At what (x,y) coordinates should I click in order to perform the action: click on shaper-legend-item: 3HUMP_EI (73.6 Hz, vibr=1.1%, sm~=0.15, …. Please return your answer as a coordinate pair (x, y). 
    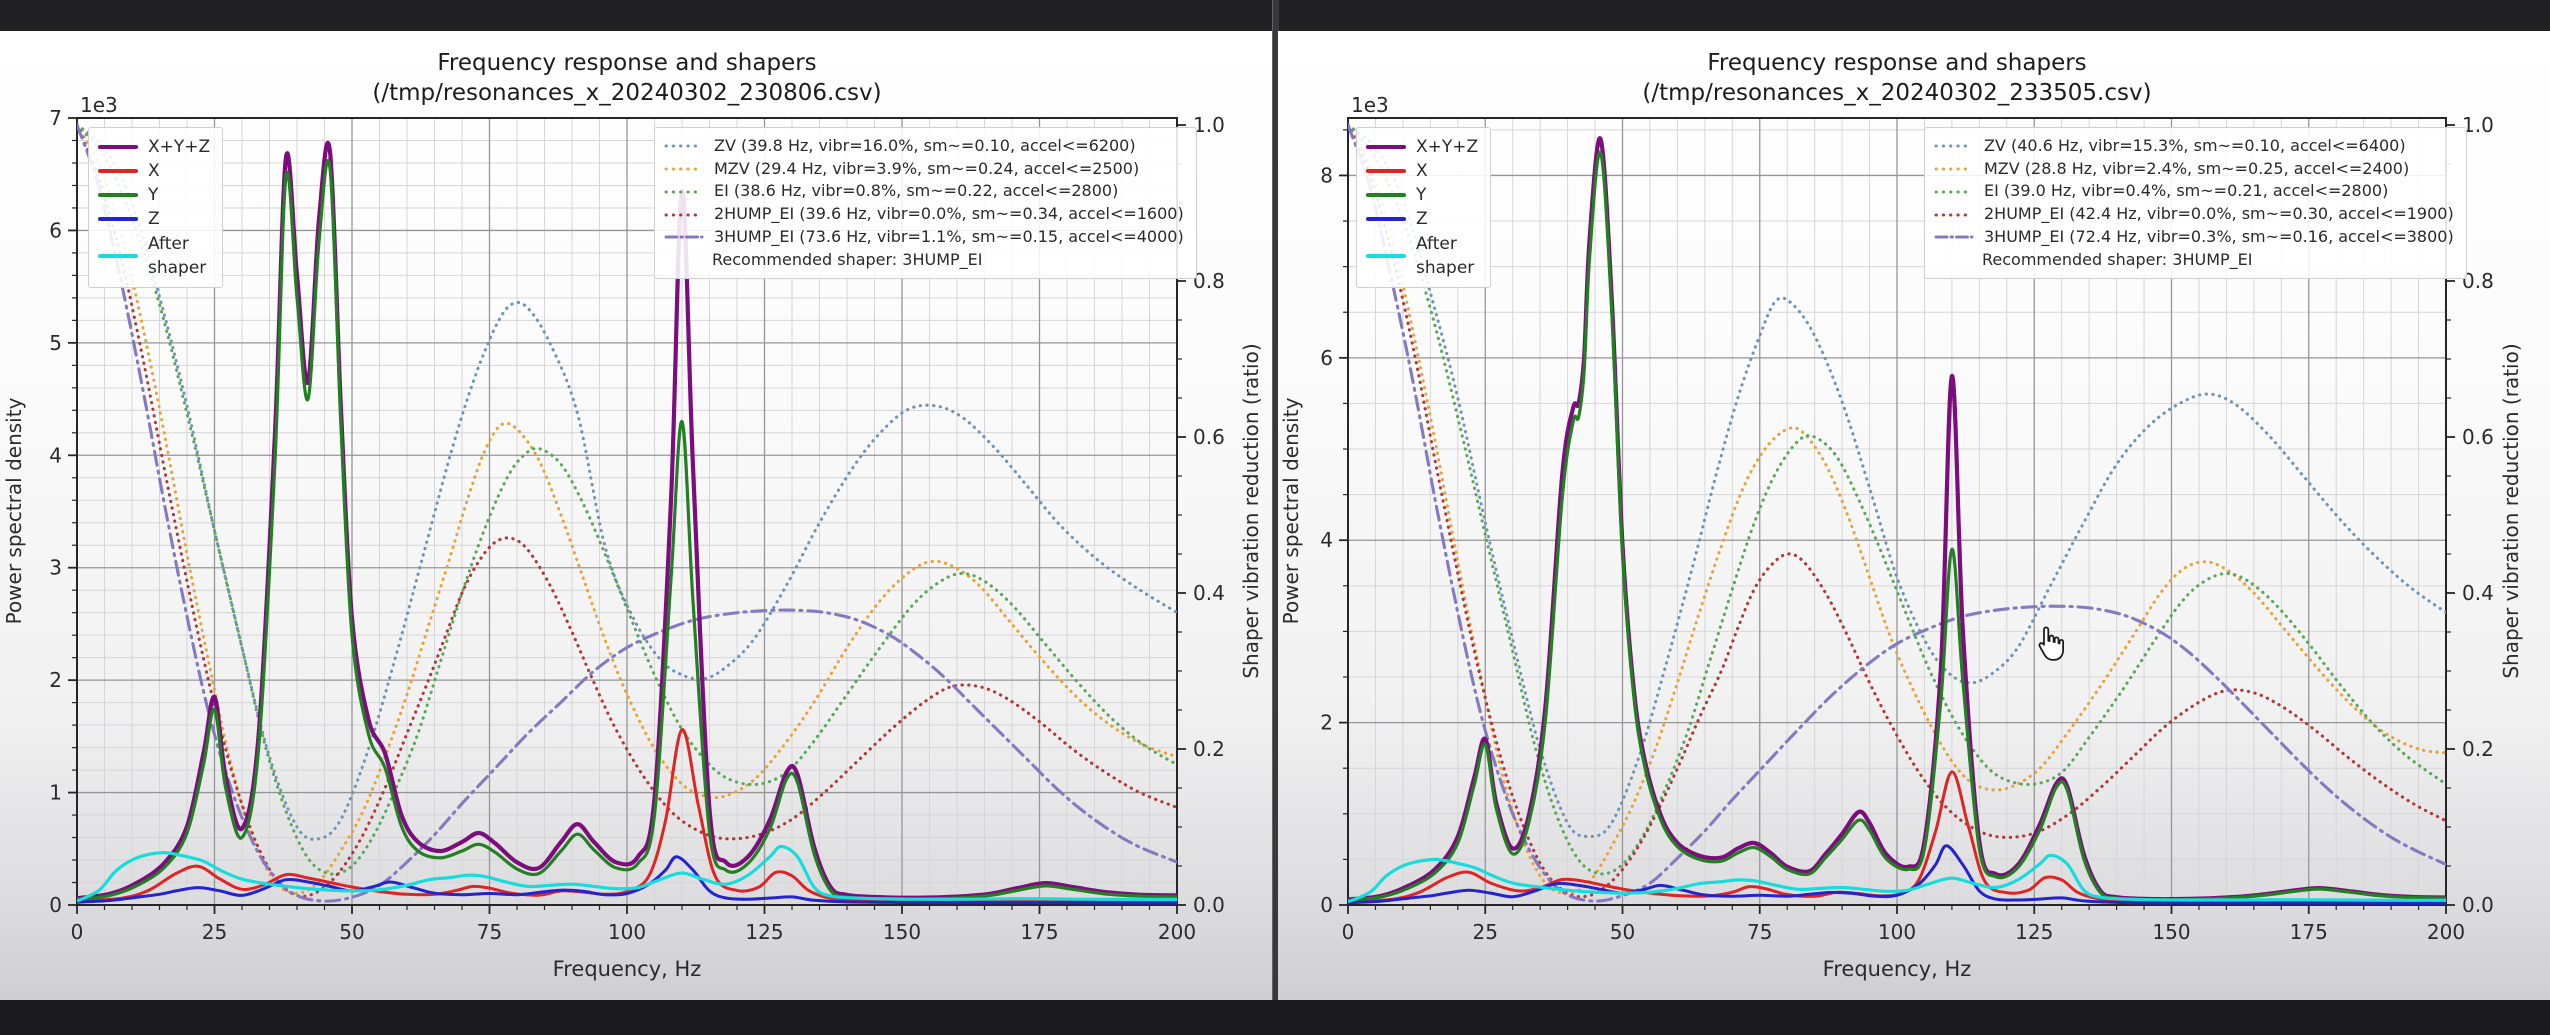
    Looking at the image, I should click on (924, 237).